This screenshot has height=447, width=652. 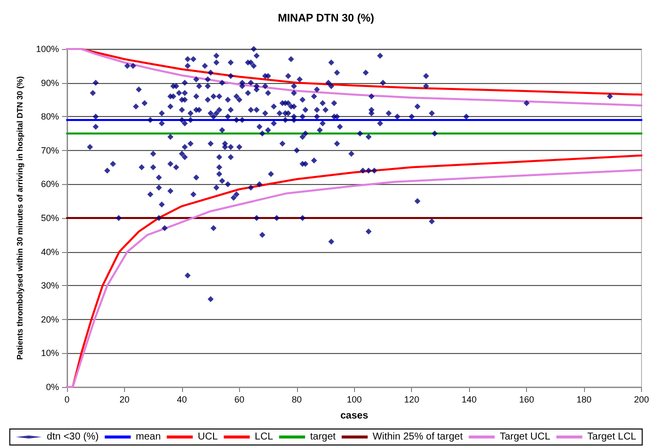 I want to click on x-tick-label: 20, so click(x=124, y=399).